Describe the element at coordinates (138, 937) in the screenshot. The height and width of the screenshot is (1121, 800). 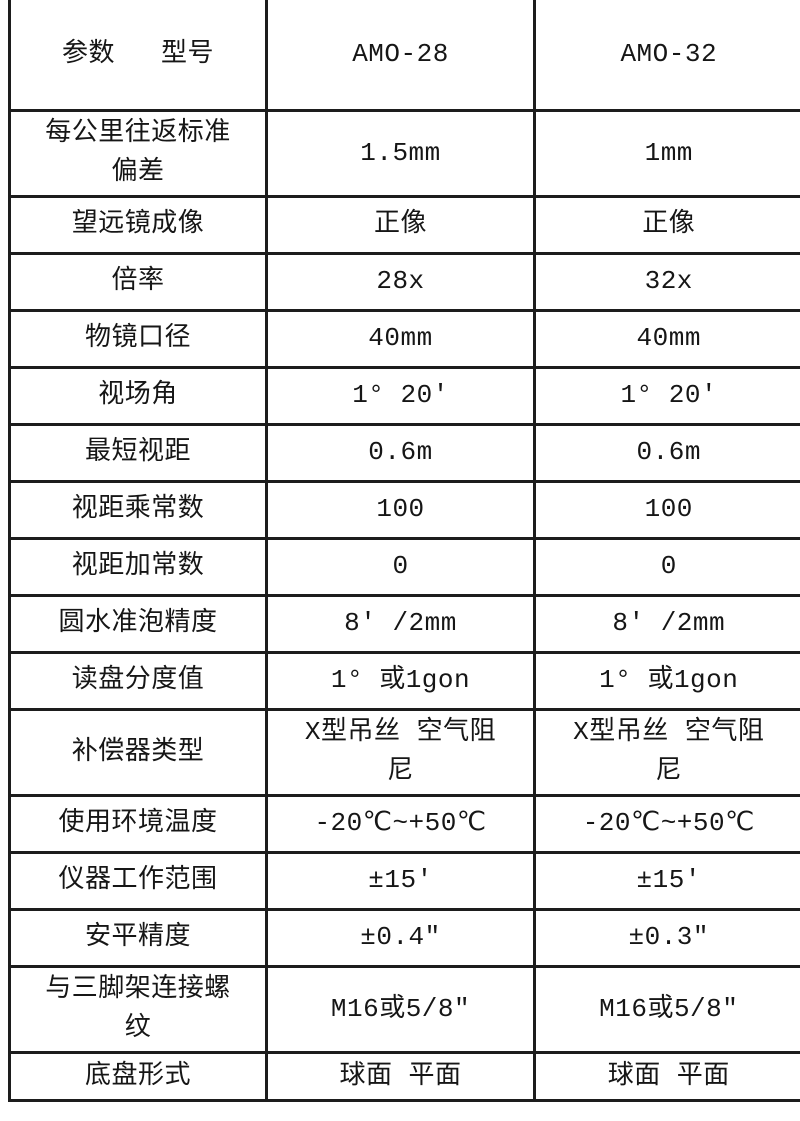
I see `spec-name: 安平精度` at that location.